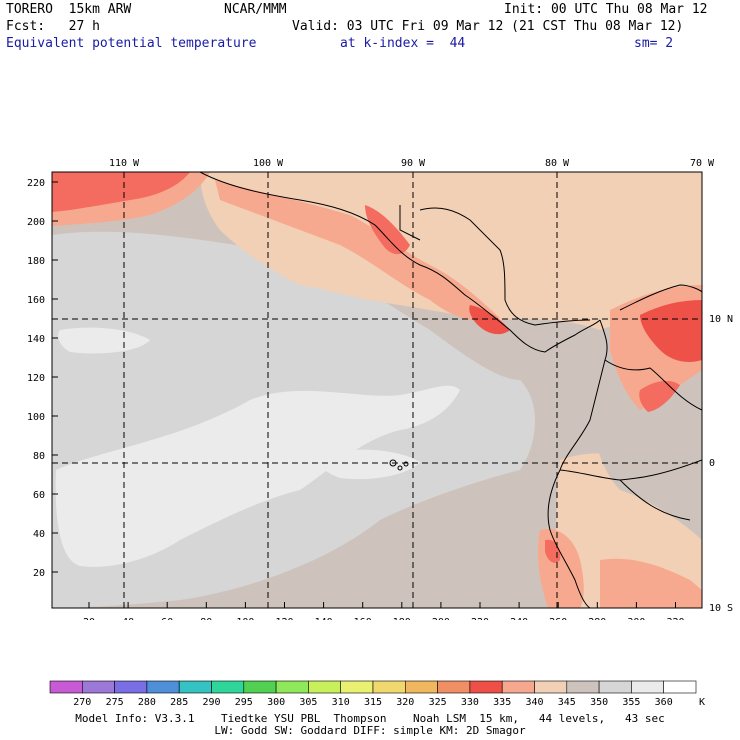  What do you see at coordinates (721, 319) in the screenshot?
I see `lat-label-10n: 10 N` at bounding box center [721, 319].